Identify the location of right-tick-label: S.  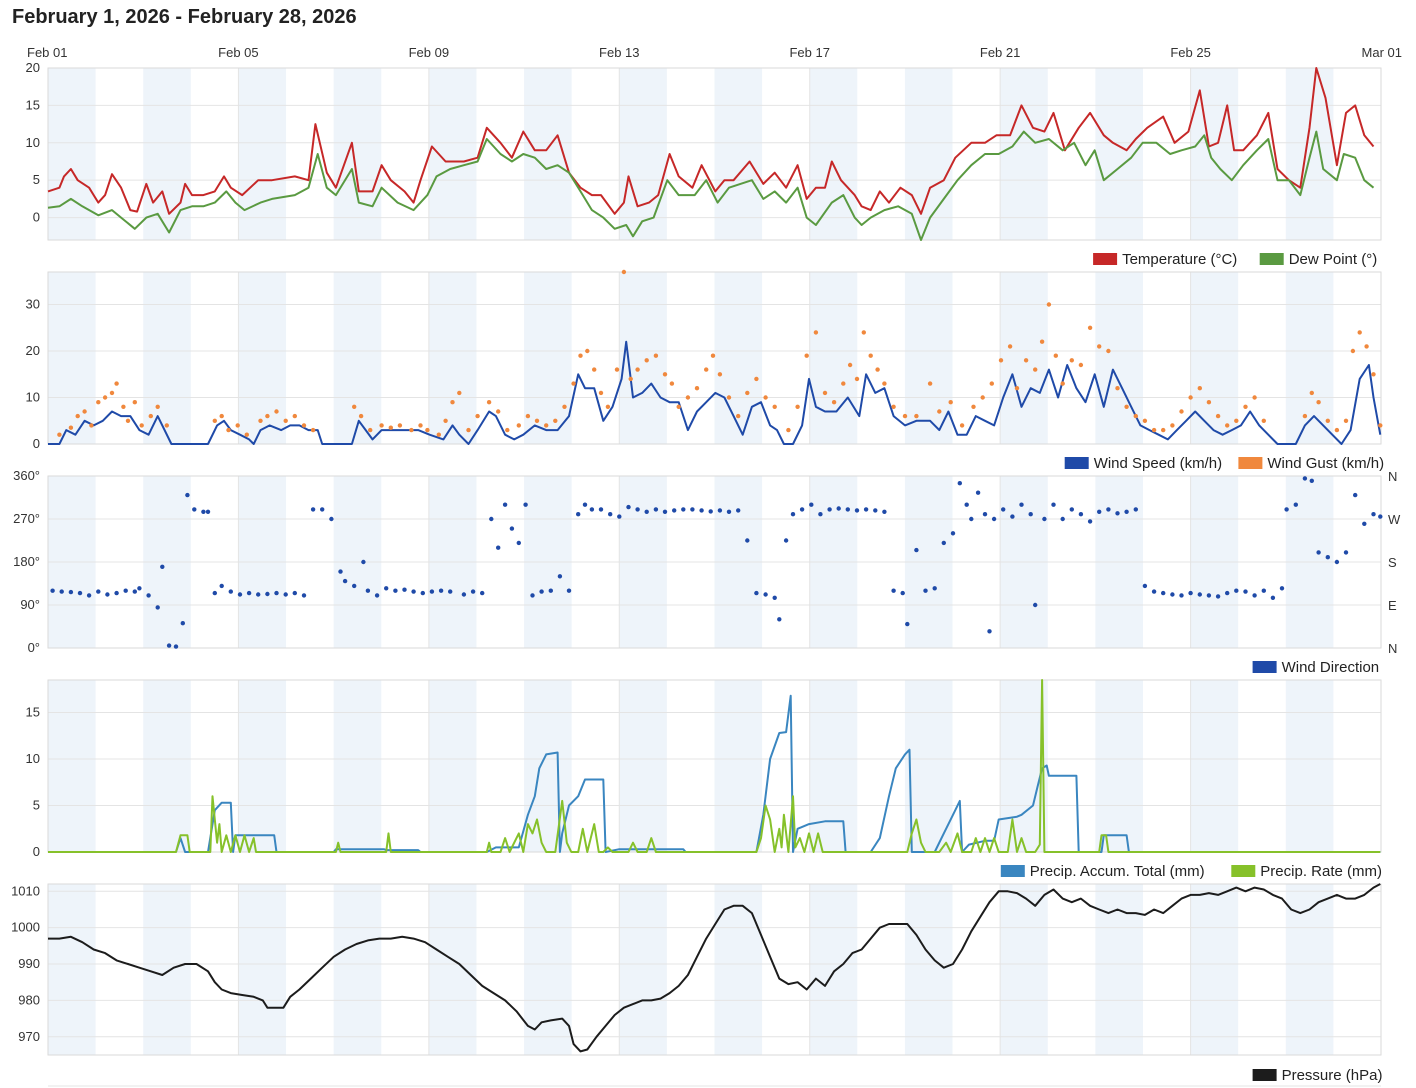
(1392, 562).